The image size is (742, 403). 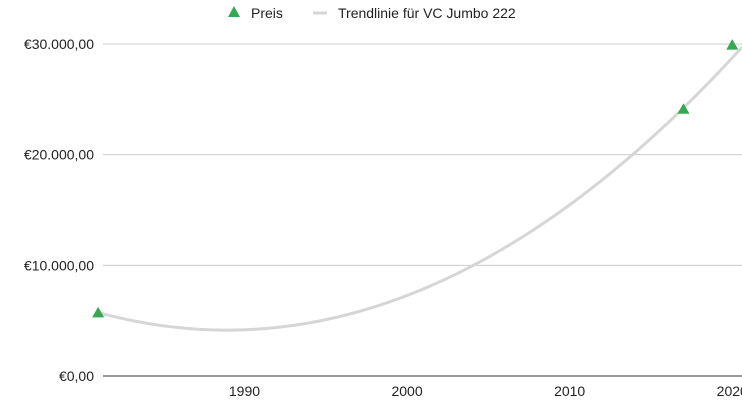 What do you see at coordinates (76, 376) in the screenshot?
I see `y-tick-label: €0,00` at bounding box center [76, 376].